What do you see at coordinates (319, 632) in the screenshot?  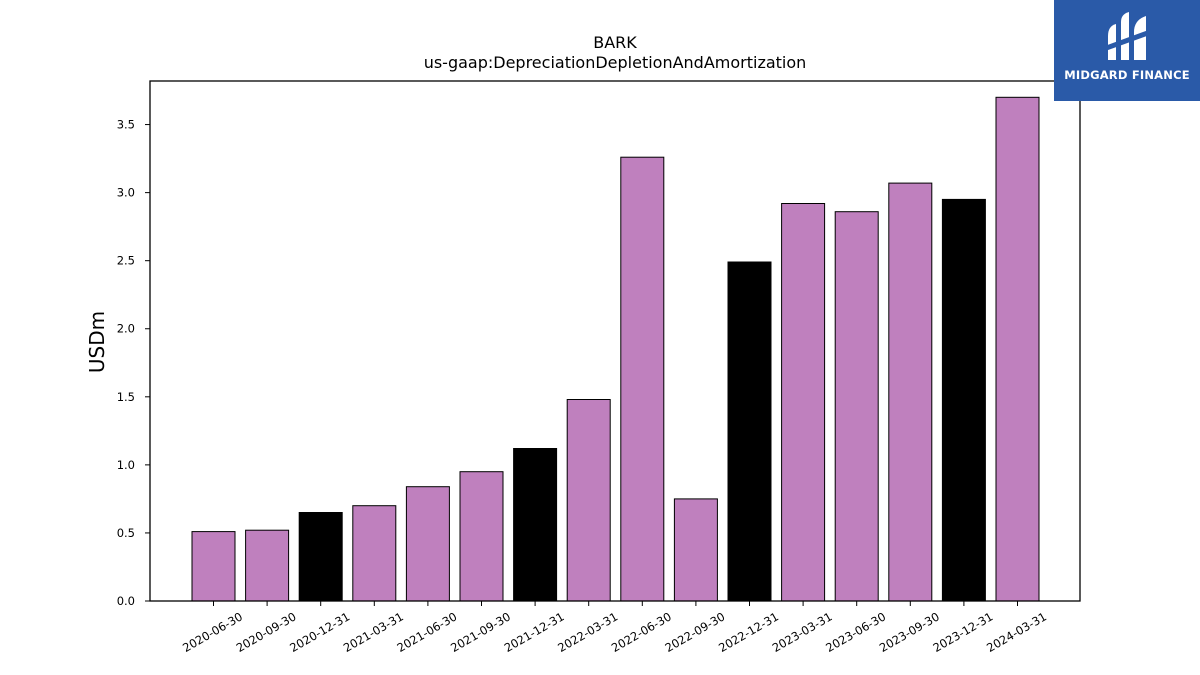 I see `x-tick-label: 2020-12-31` at bounding box center [319, 632].